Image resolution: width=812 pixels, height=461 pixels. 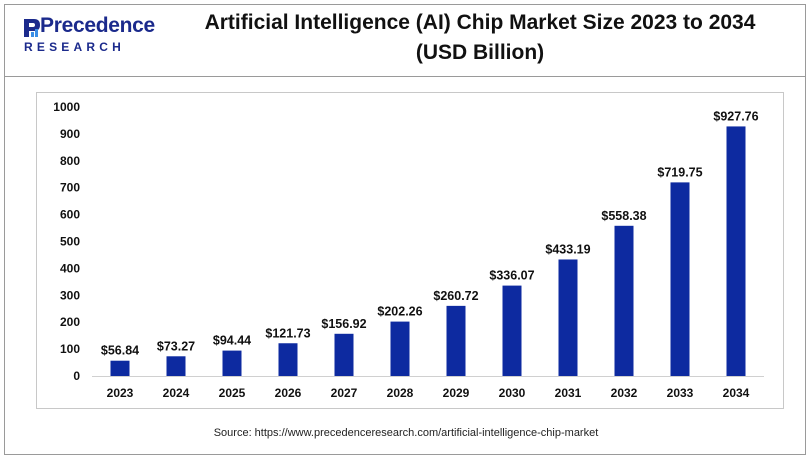 I want to click on x-tick-label: 2028, so click(x=400, y=393).